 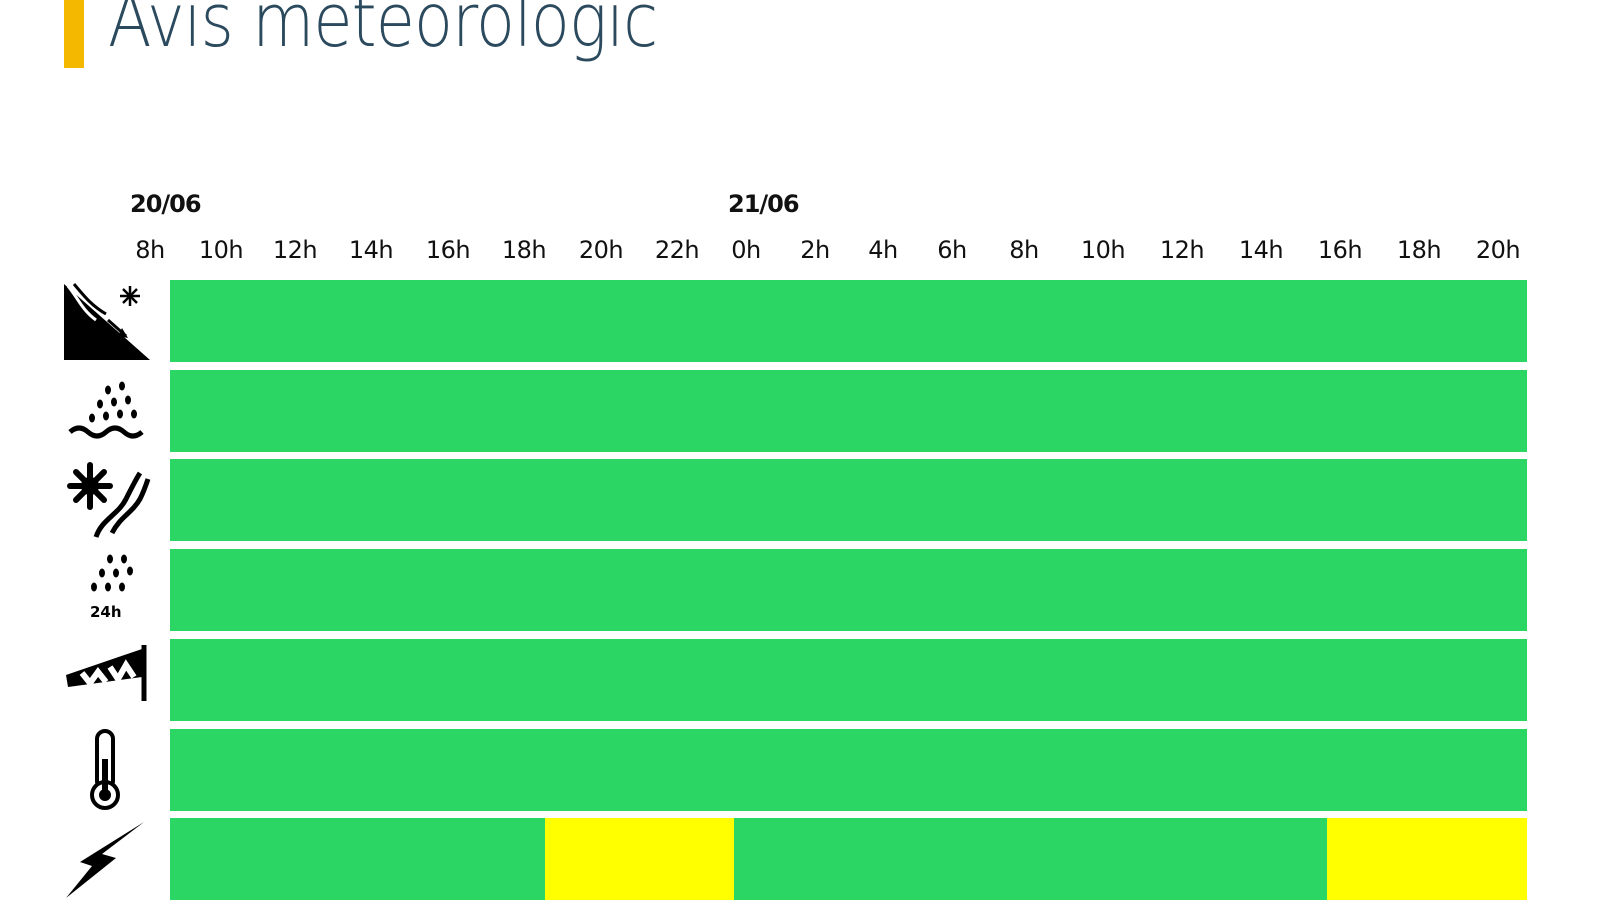 I want to click on date-label: 21/06, so click(x=764, y=204).